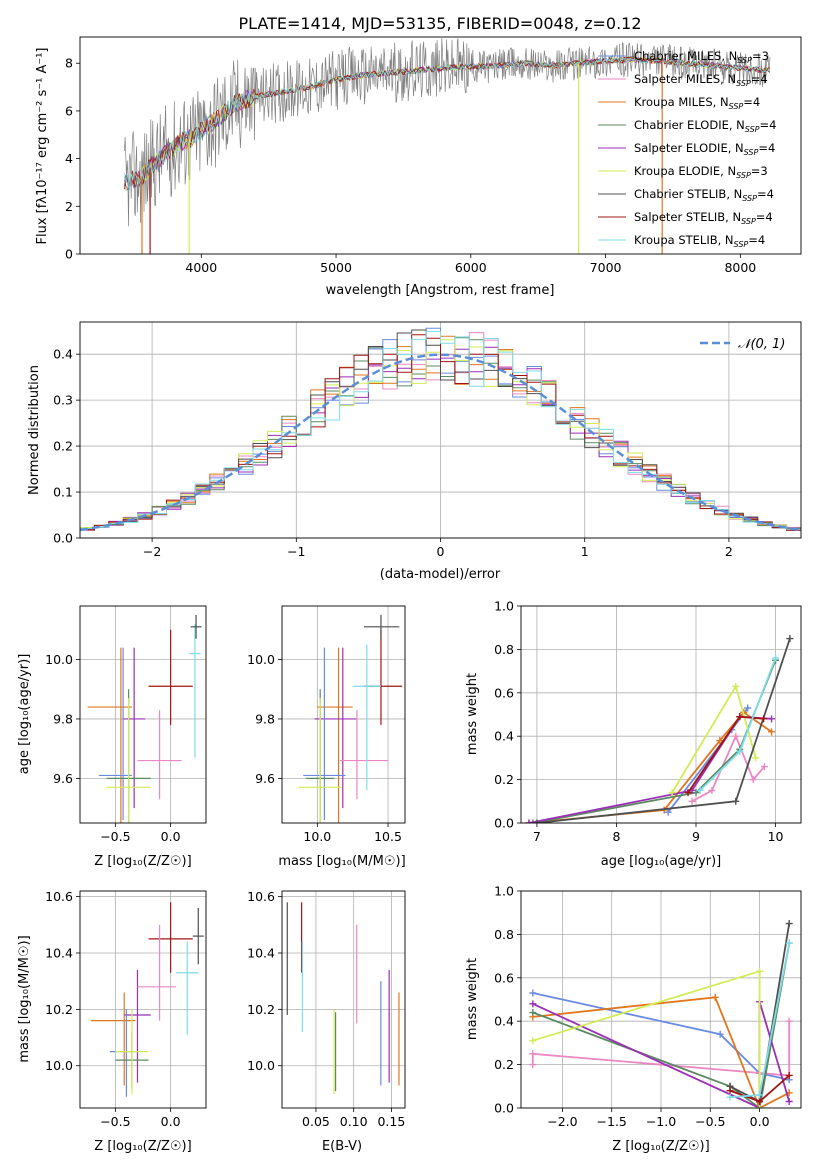 The height and width of the screenshot is (1170, 819). Describe the element at coordinates (63, 492) in the screenshot. I see `y-tick-label: 0.1` at that location.